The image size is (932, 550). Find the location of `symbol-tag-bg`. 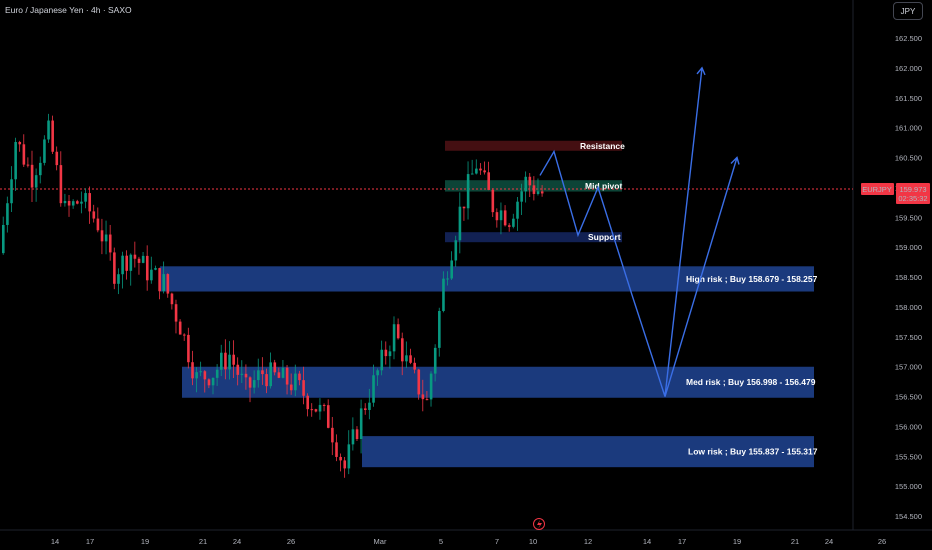

symbol-tag-bg is located at coordinates (877, 188).